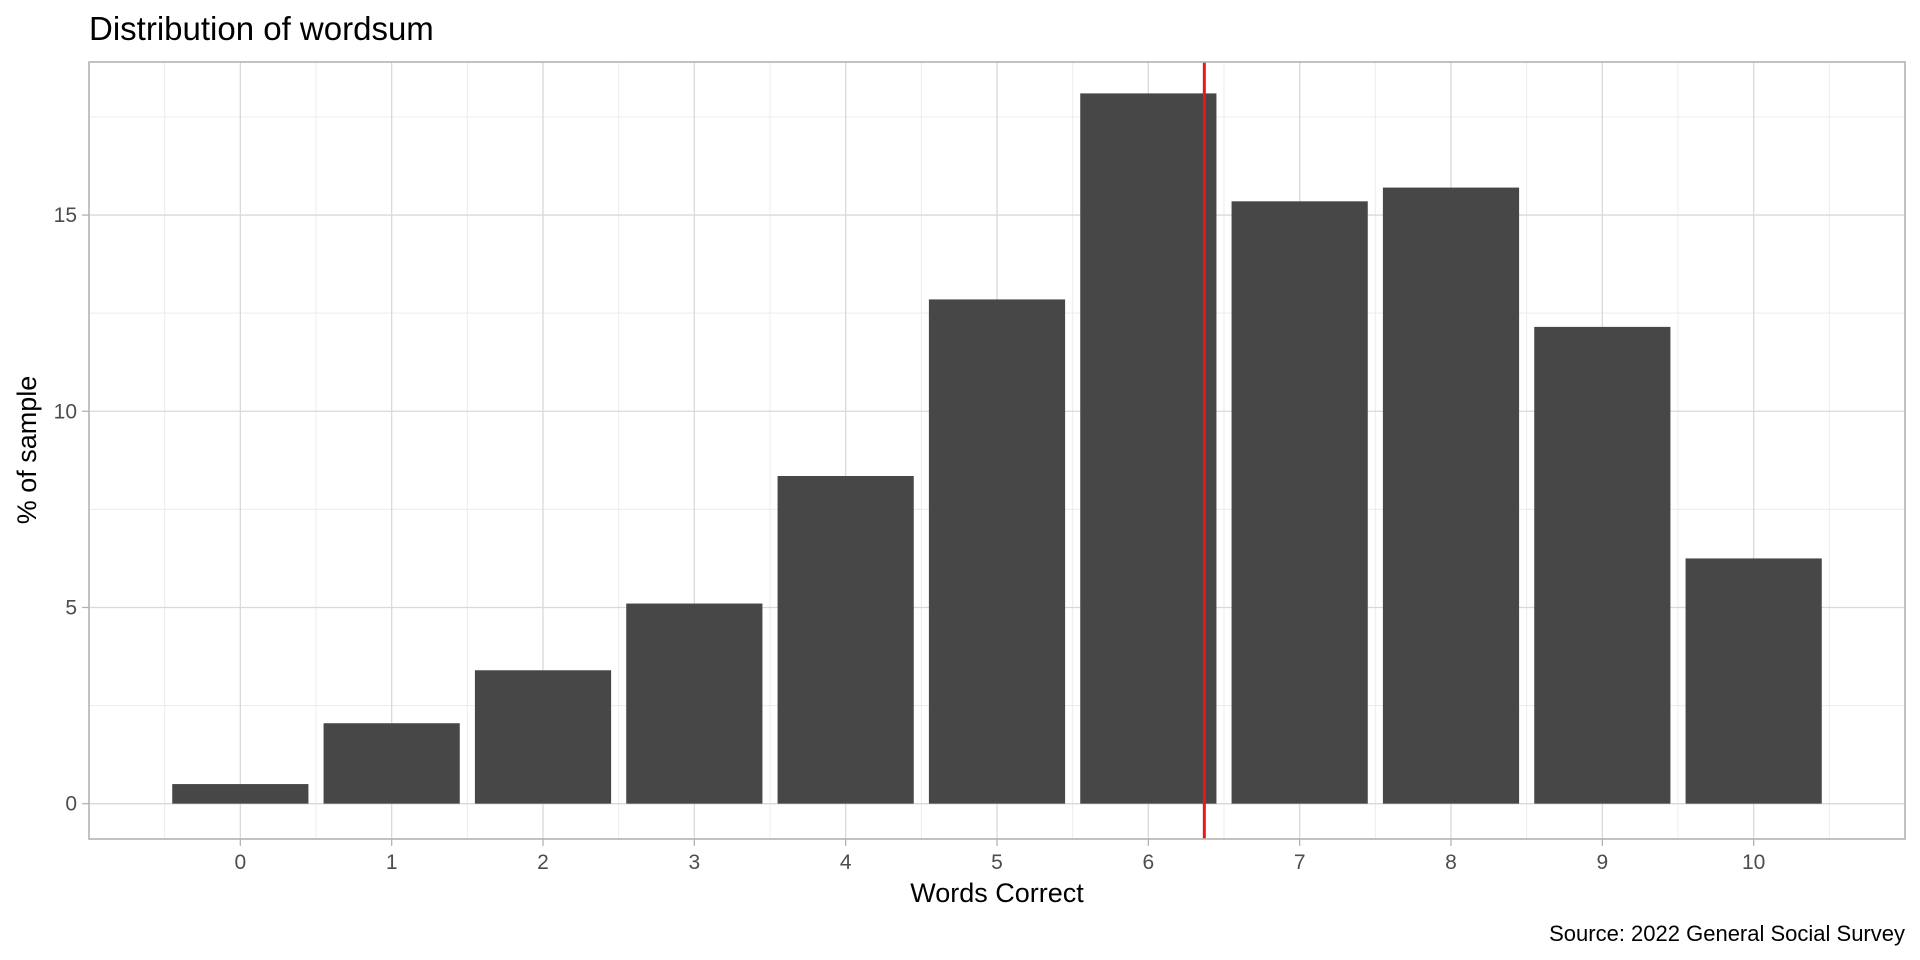  Describe the element at coordinates (1753, 862) in the screenshot. I see `x-tick-label: 10` at that location.